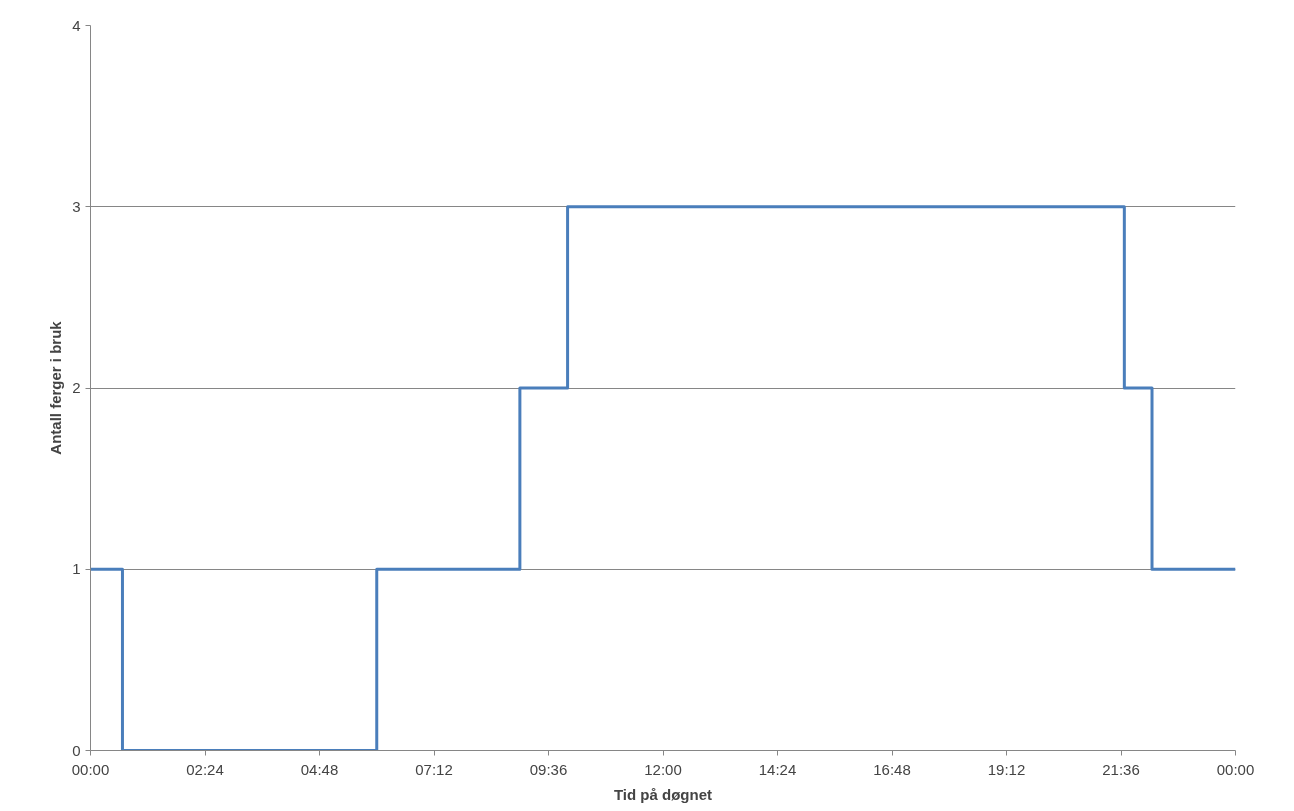 Image resolution: width=1294 pixels, height=811 pixels. What do you see at coordinates (76, 387) in the screenshot?
I see `y-tick-label: 2` at bounding box center [76, 387].